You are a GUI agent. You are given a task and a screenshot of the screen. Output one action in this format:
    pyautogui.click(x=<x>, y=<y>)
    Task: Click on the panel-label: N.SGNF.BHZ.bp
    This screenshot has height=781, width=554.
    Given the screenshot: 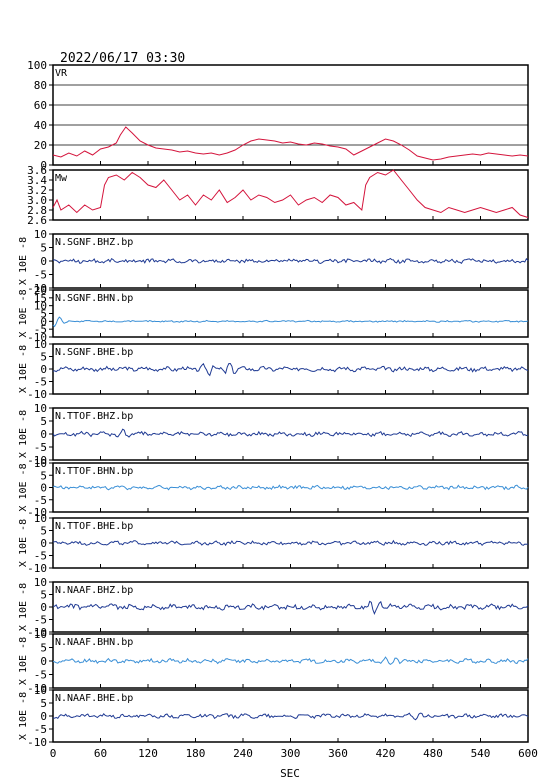 What is the action you would take?
    pyautogui.click(x=94, y=242)
    